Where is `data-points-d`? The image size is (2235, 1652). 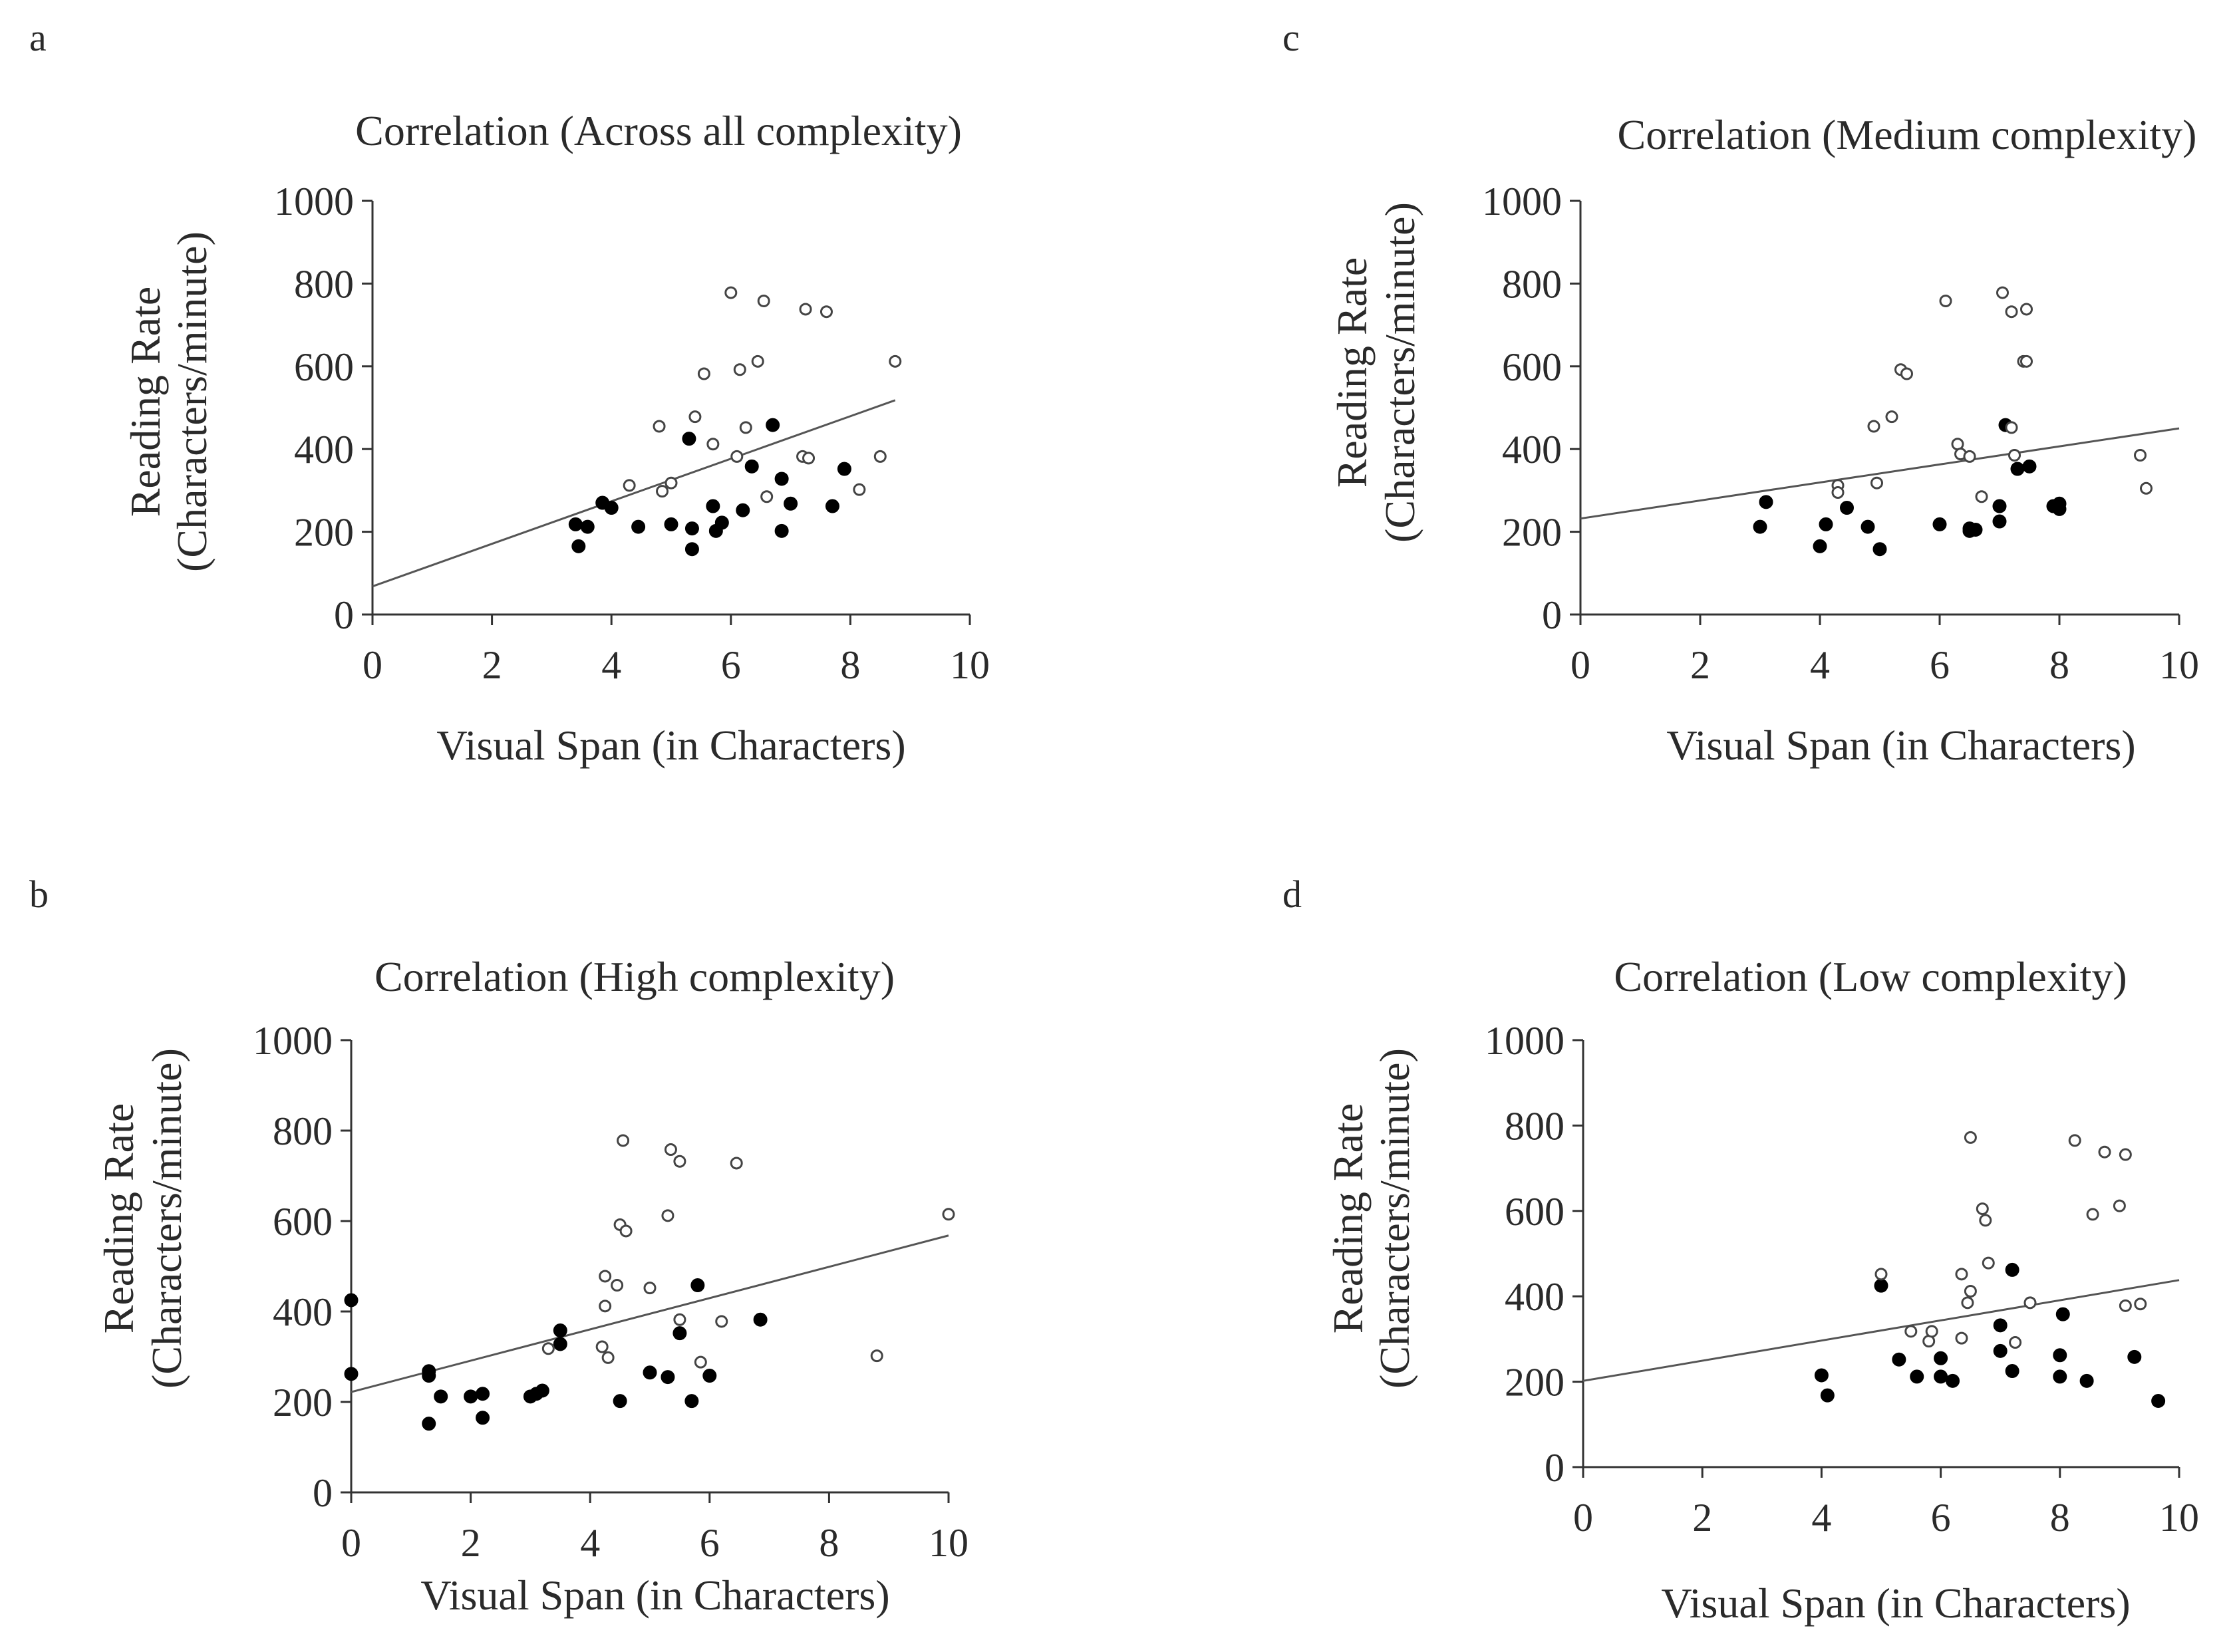
data-points-d is located at coordinates (1881, 1269).